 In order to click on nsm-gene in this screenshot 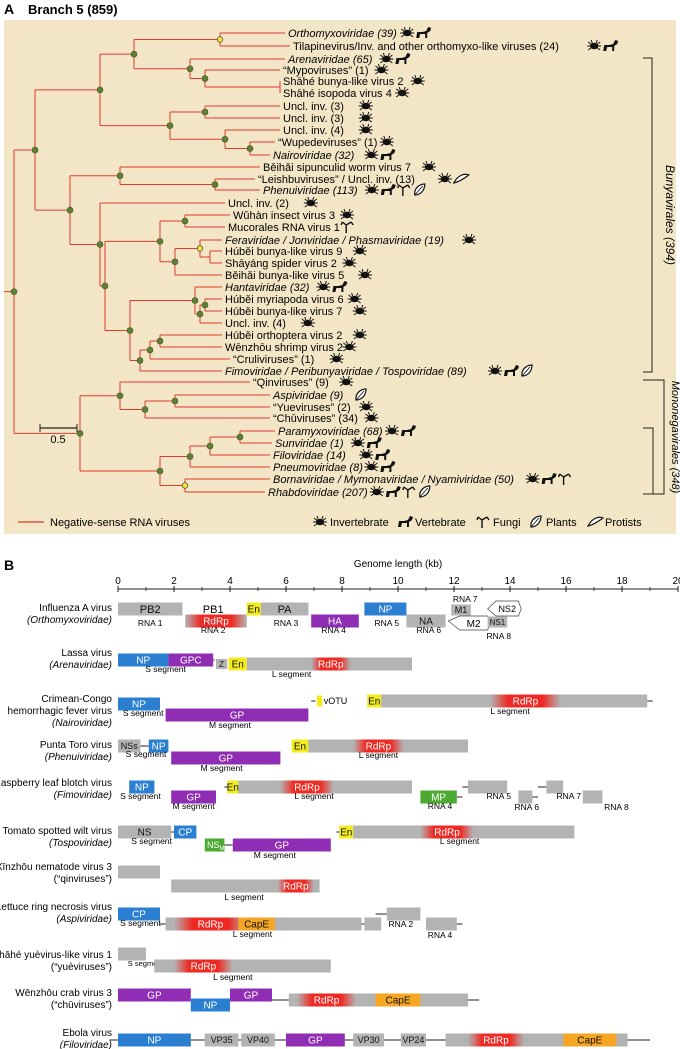, I will do `click(214, 845)`.